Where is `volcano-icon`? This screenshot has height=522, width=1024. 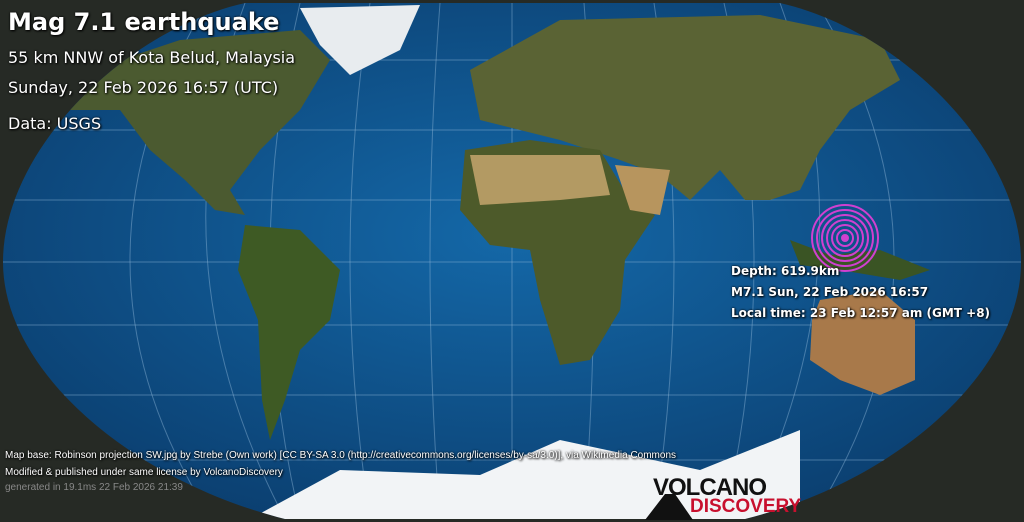
volcano-icon is located at coordinates (669, 507).